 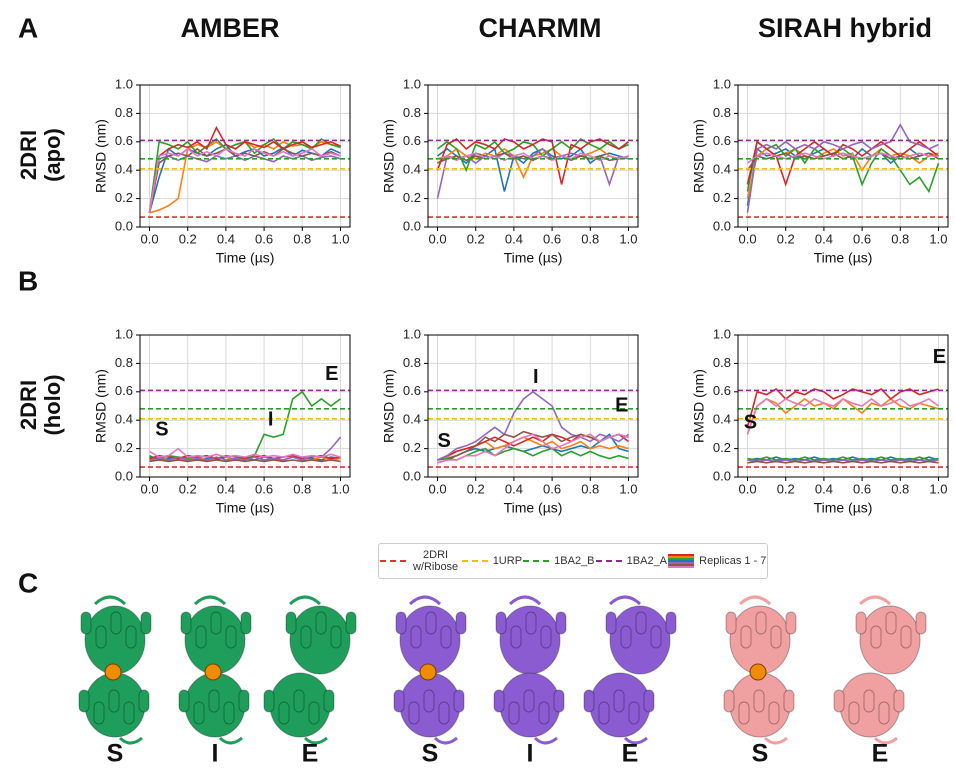 What do you see at coordinates (647, 561) in the screenshot?
I see `legend-label: 1BA2_A` at bounding box center [647, 561].